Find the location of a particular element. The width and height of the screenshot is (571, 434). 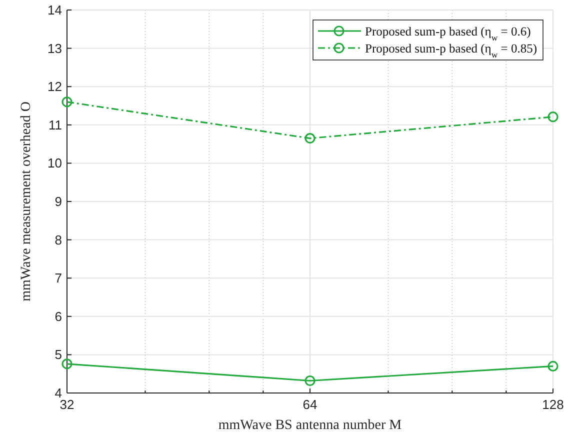

y-tick-label: 6 is located at coordinates (58, 316).